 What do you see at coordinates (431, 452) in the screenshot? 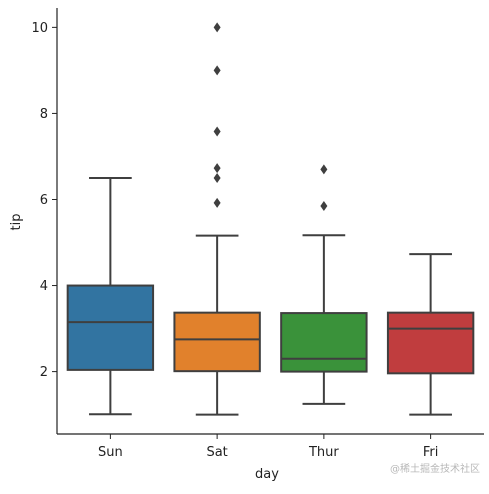
I see `x-tick-label: Fri` at bounding box center [431, 452].